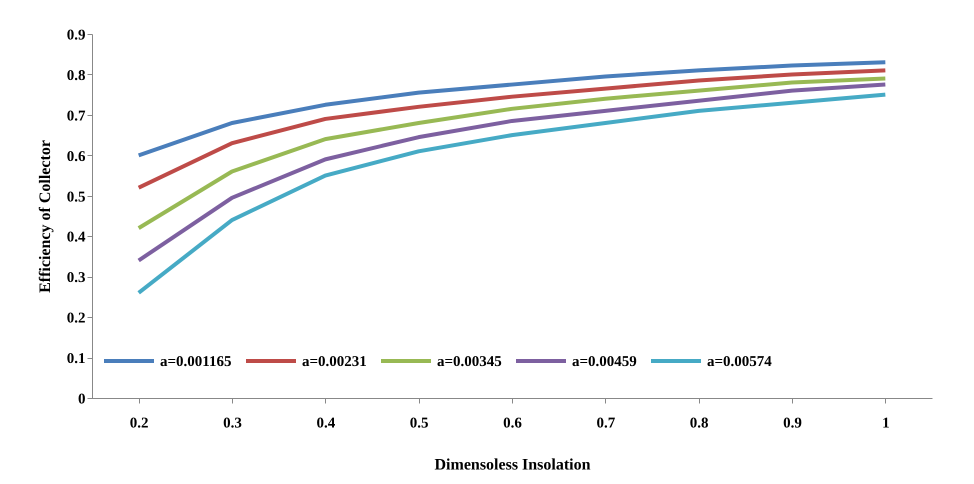 The image size is (974, 484). What do you see at coordinates (76, 76) in the screenshot?
I see `y-tick-label: 0.8` at bounding box center [76, 76].